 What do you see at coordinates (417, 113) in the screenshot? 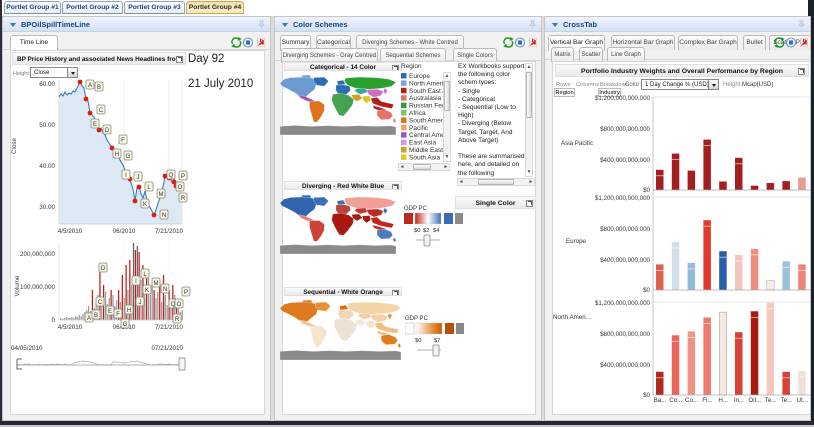
I see `svg-text: Africa` at bounding box center [417, 113].